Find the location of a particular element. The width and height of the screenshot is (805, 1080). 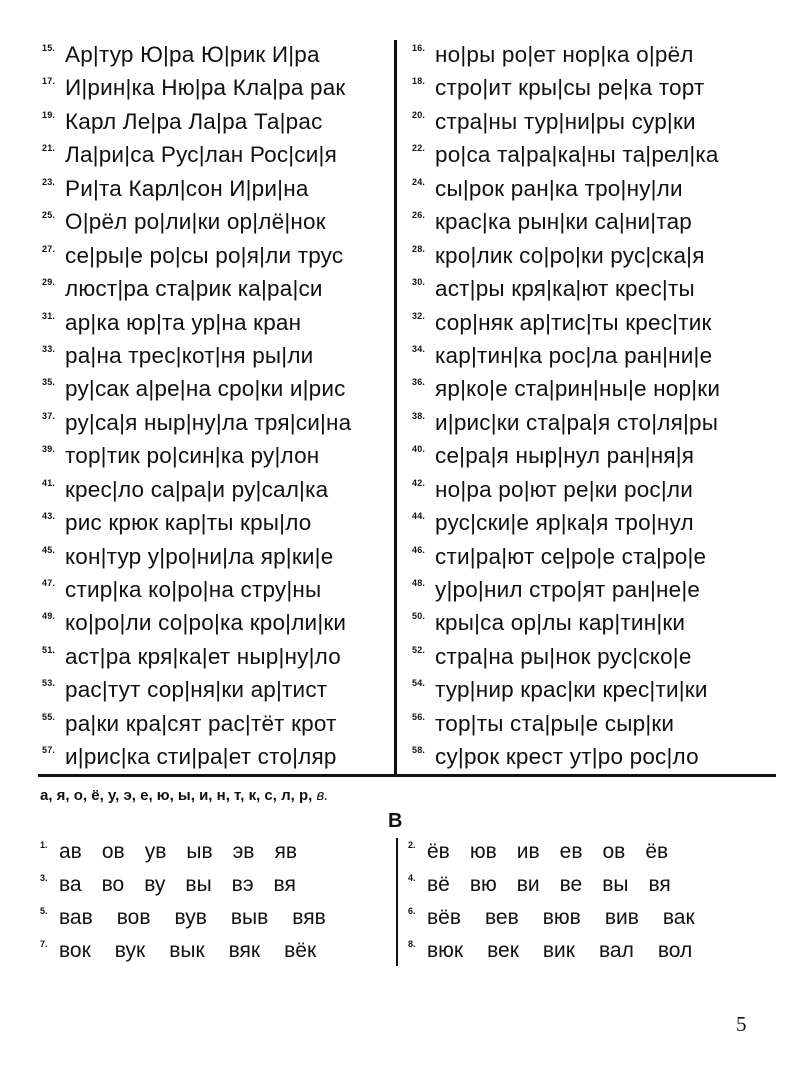

page-number: 5 is located at coordinates (741, 1024).